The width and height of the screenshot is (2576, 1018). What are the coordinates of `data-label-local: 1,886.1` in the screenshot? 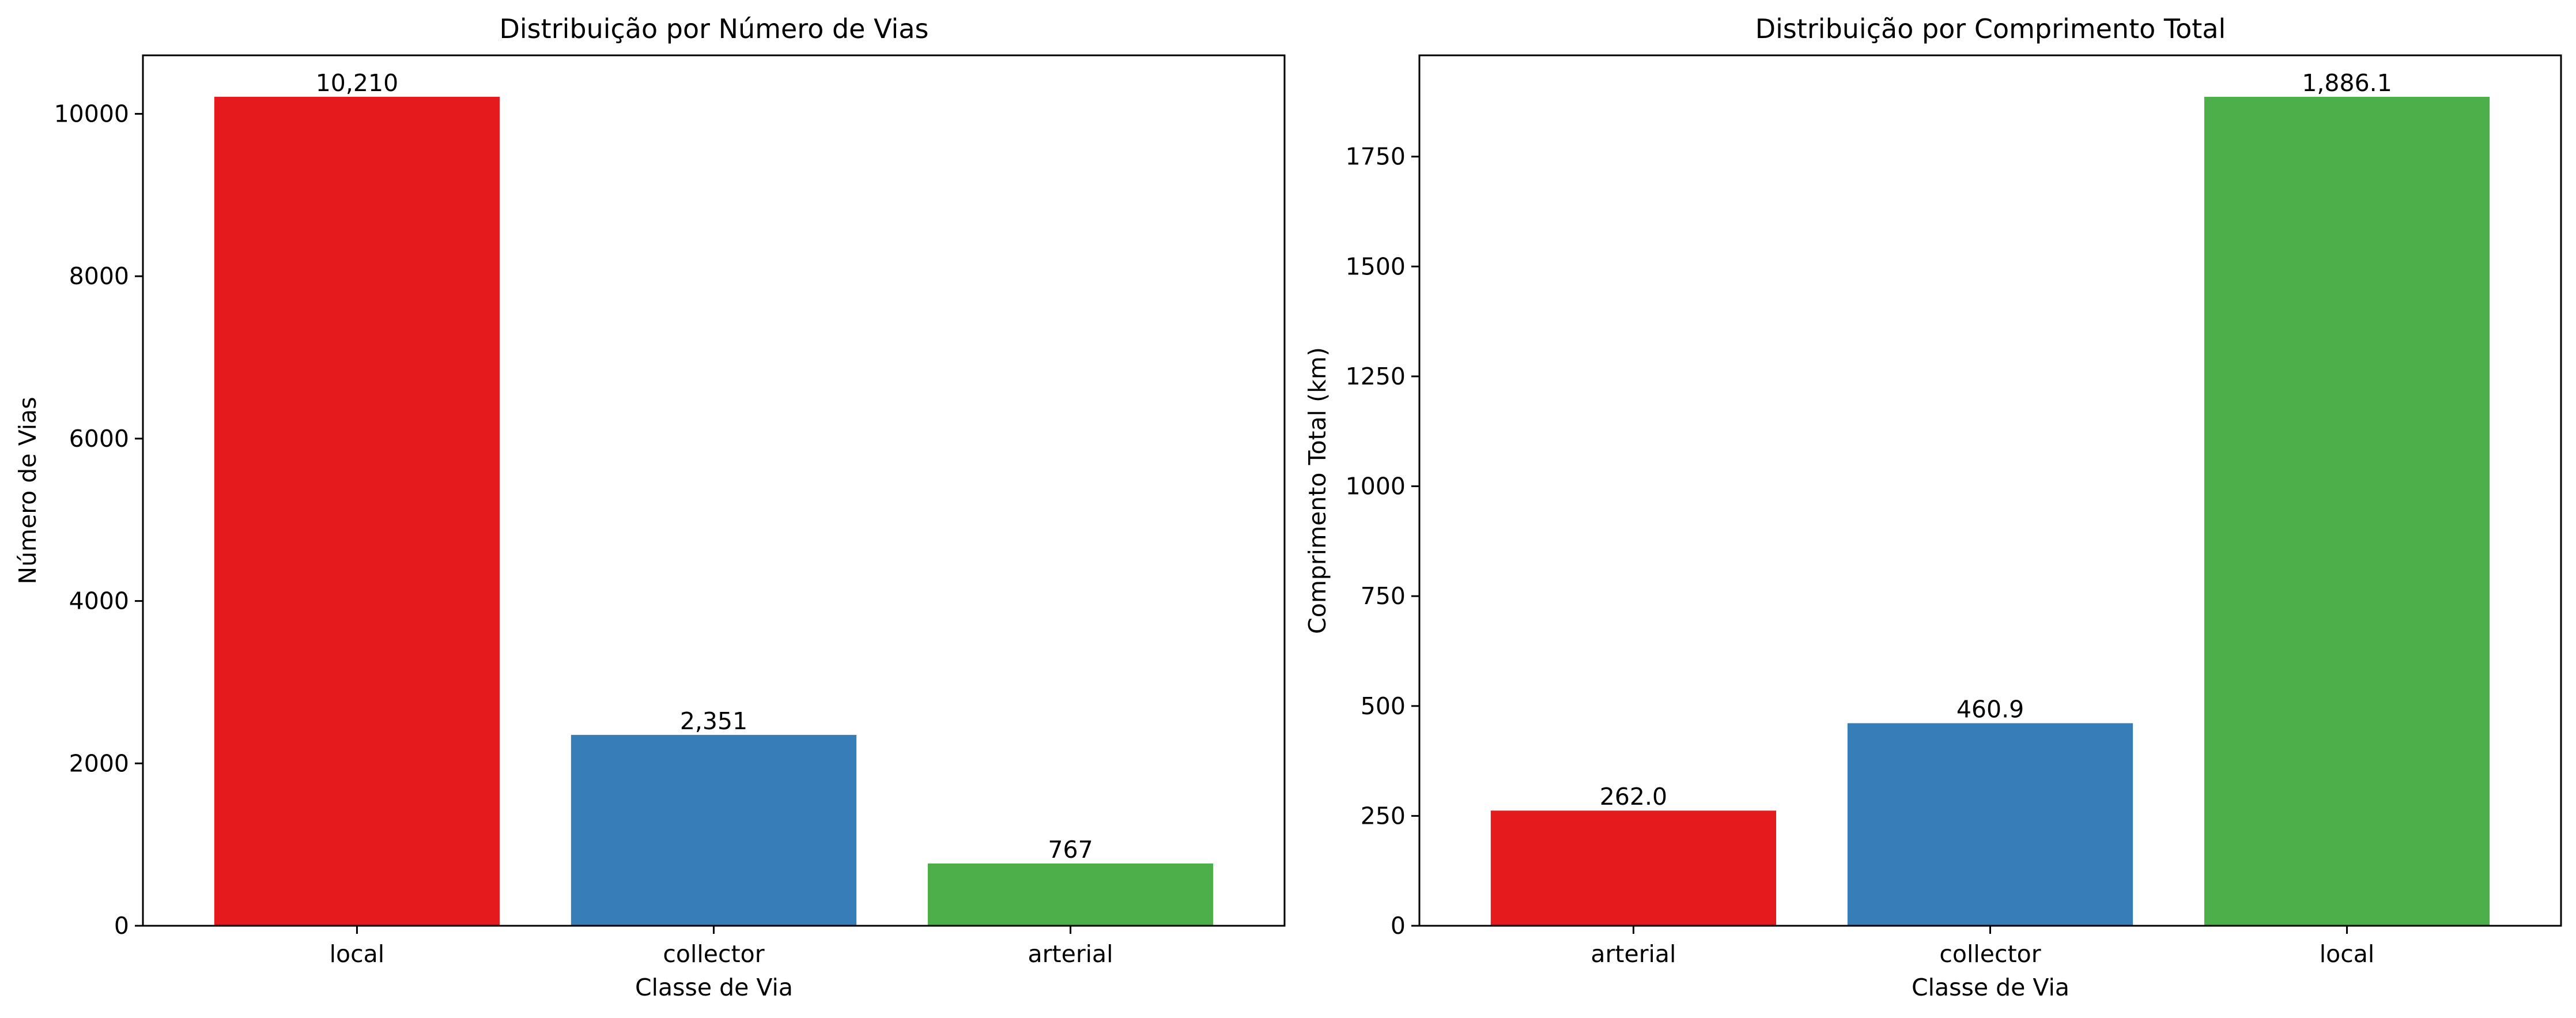 It's located at (2347, 83).